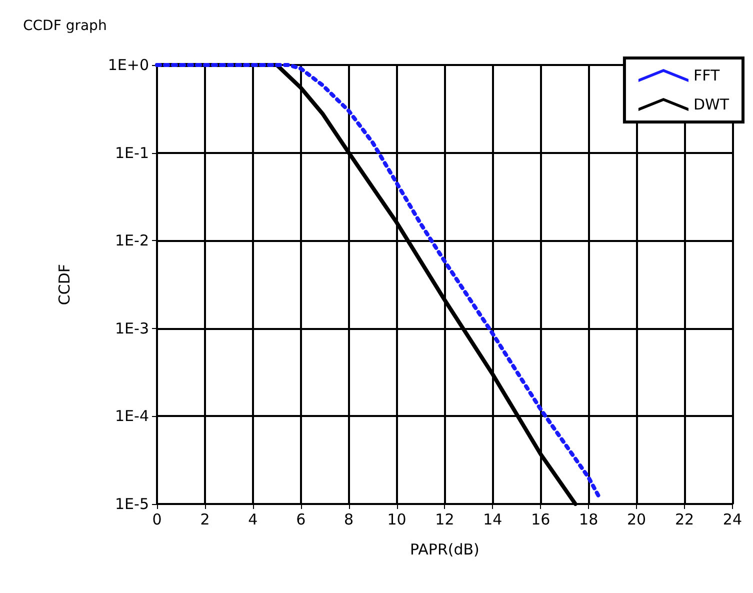 Image resolution: width=753 pixels, height=593 pixels. What do you see at coordinates (65, 285) in the screenshot?
I see `y-axis-title: CCDF` at bounding box center [65, 285].